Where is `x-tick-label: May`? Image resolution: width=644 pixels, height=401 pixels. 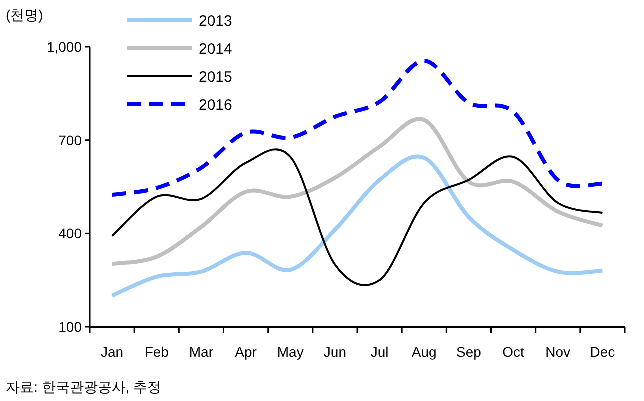 x-tick-label: May is located at coordinates (290, 352).